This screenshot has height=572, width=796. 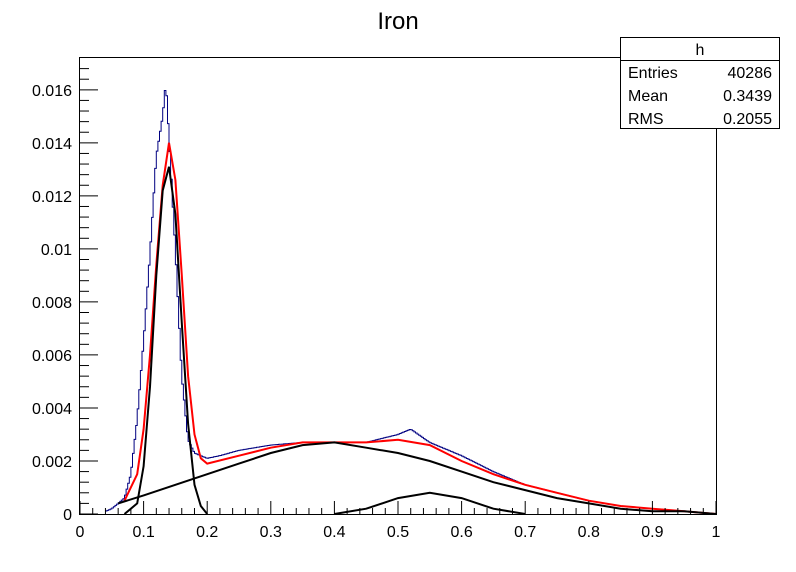 I want to click on y-tick-label: 0.012, so click(x=52, y=197).